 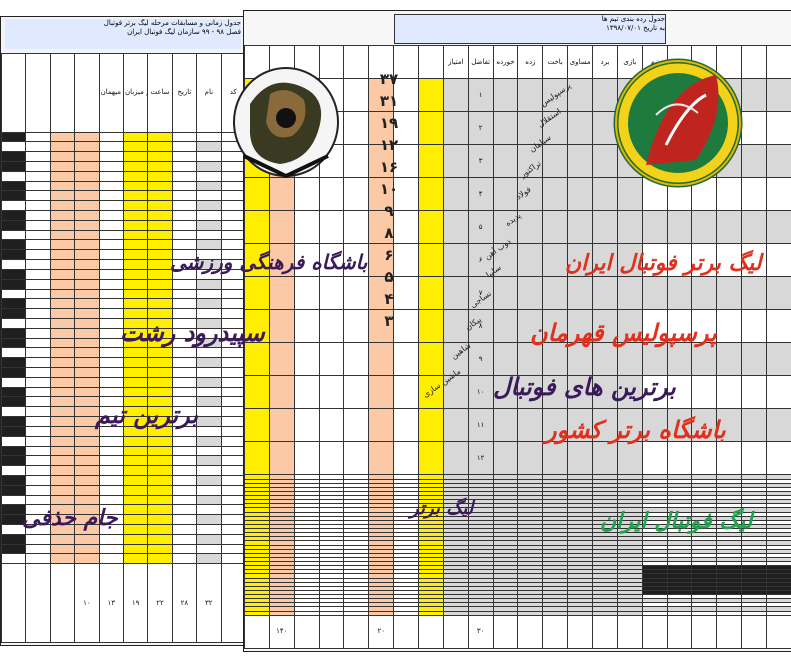 I want to click on left-col-head, so click(x=14, y=93).